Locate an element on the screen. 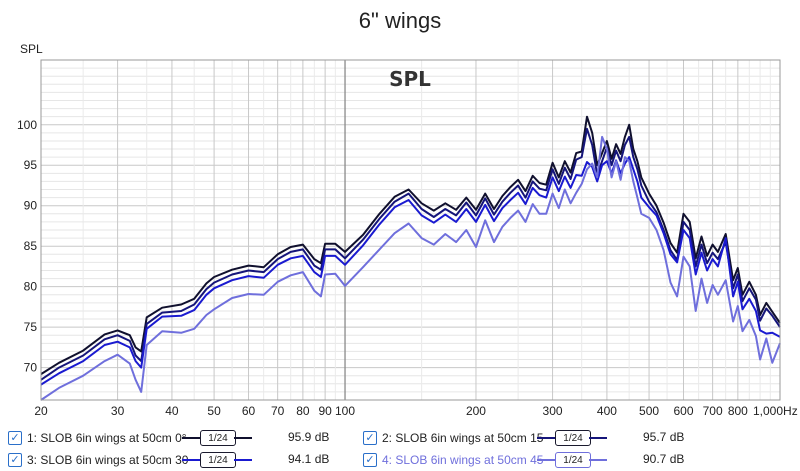  x-tick-label: 300 is located at coordinates (553, 411).